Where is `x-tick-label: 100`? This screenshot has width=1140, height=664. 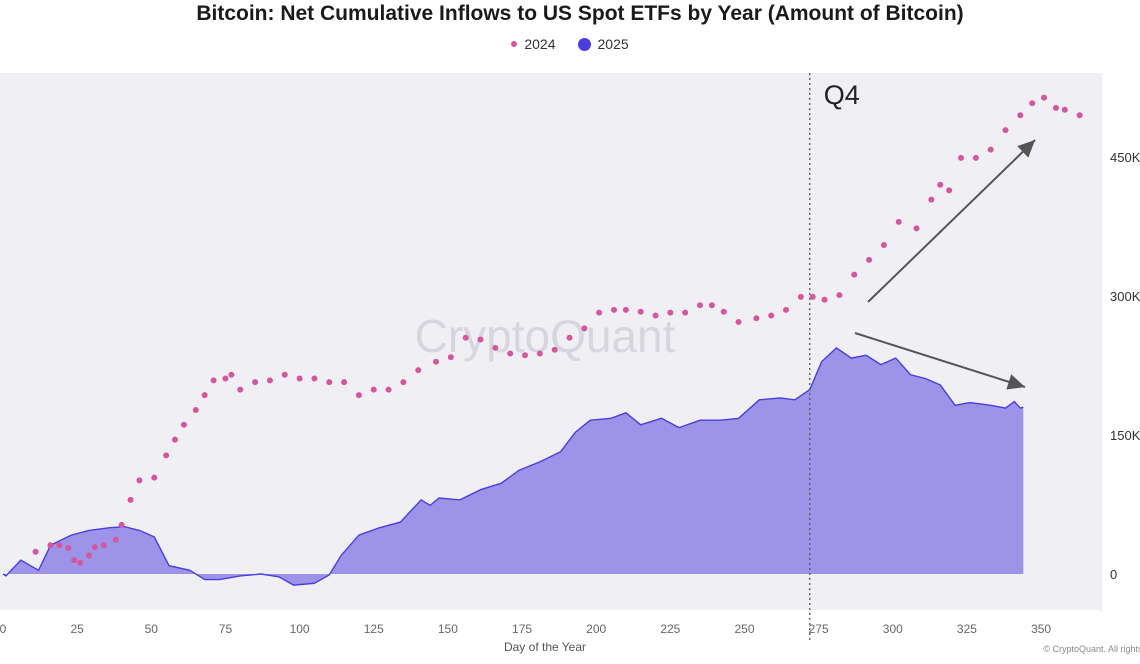 x-tick-label: 100 is located at coordinates (300, 629).